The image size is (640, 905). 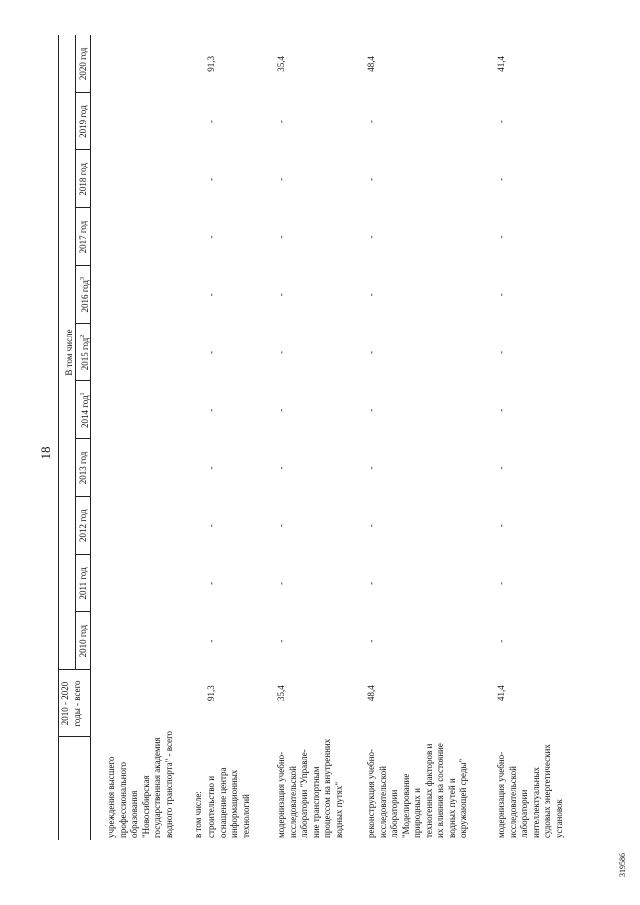 What do you see at coordinates (134, 814) in the screenshot?
I see `row-label: образования` at bounding box center [134, 814].